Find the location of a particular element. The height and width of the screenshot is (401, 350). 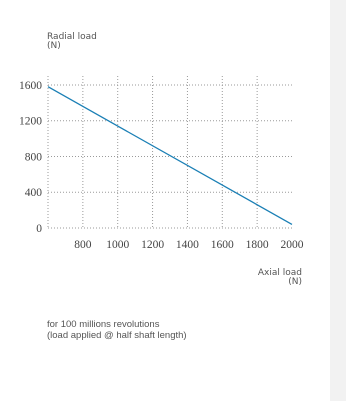

note-line-2: (load applied @ half shaft length) is located at coordinates (117, 335).